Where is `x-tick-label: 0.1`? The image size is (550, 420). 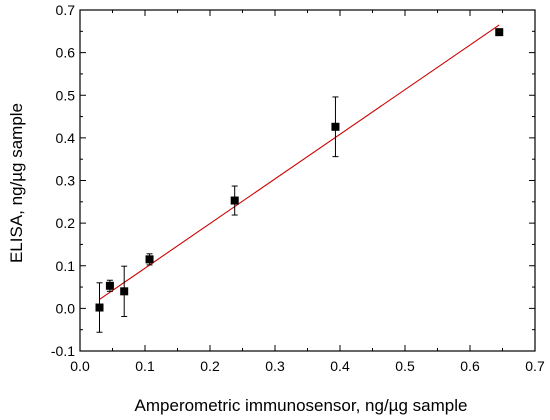 x-tick-label: 0.1 is located at coordinates (145, 366).